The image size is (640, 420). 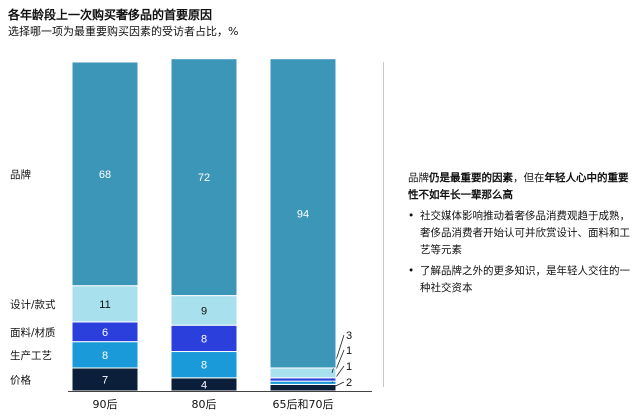 I want to click on headline-part-bold: 仍是最重要的因素, so click(x=471, y=178).